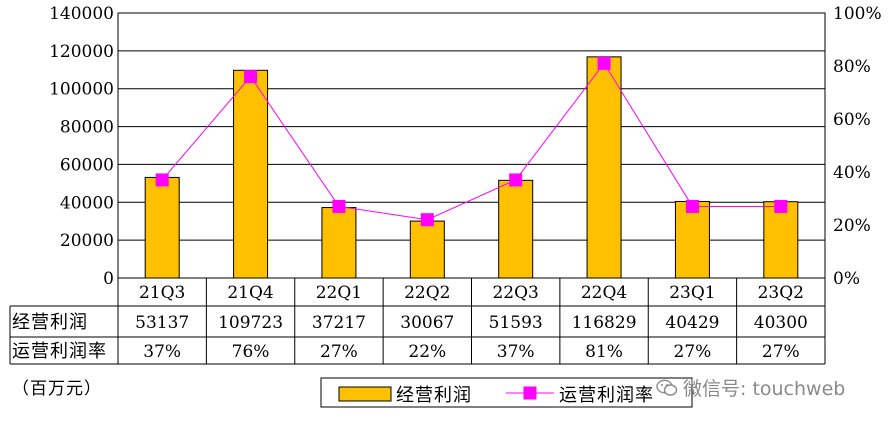 This screenshot has height=428, width=892. I want to click on right-axis-ticks: 0% 20% 40% 60% 80% 100%, so click(857, 146).